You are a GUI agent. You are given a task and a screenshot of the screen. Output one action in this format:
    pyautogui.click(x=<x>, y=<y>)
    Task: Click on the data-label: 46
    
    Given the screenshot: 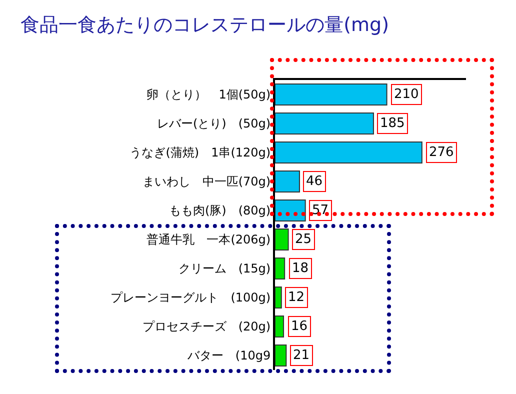 What is the action you would take?
    pyautogui.click(x=314, y=181)
    